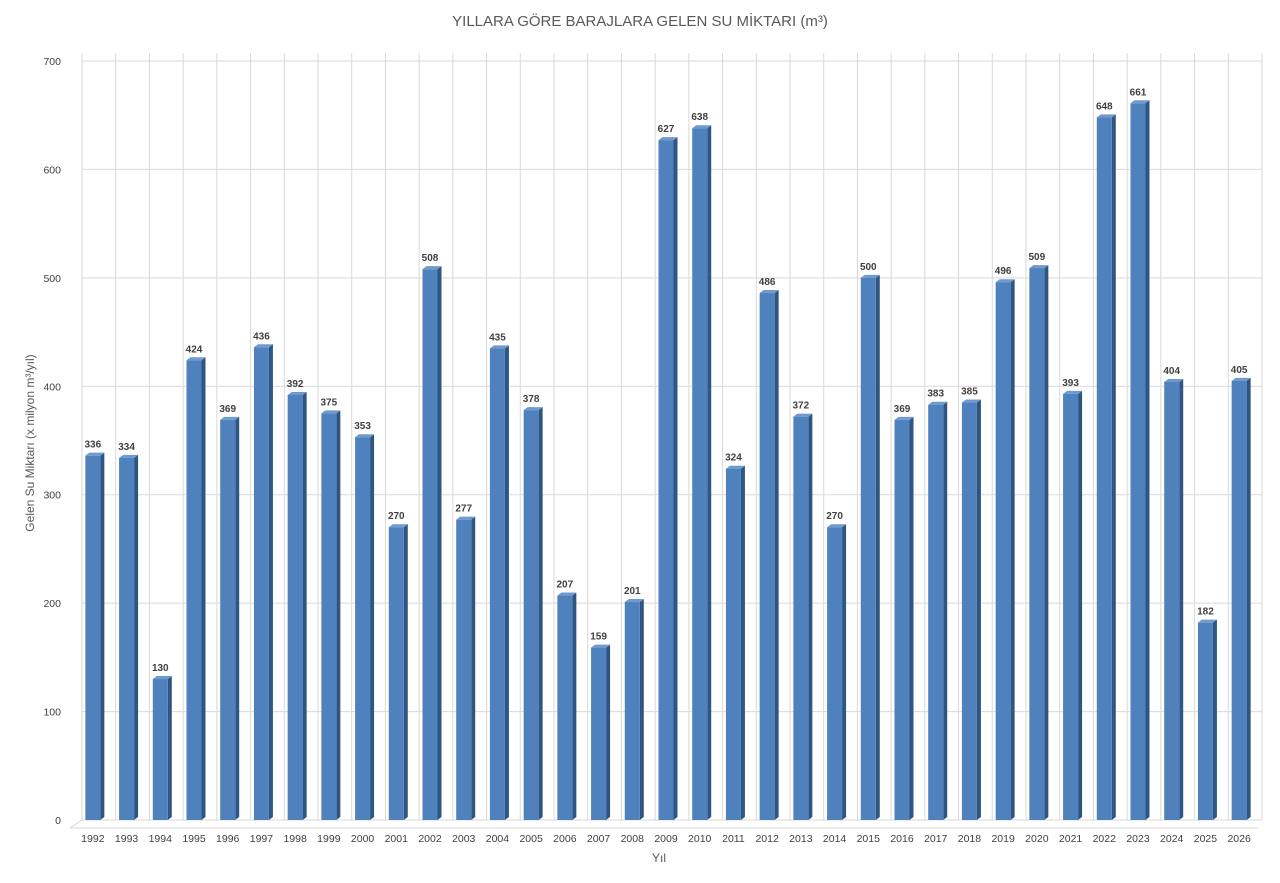  What do you see at coordinates (1073, 605) in the screenshot?
I see `bar-2021` at bounding box center [1073, 605].